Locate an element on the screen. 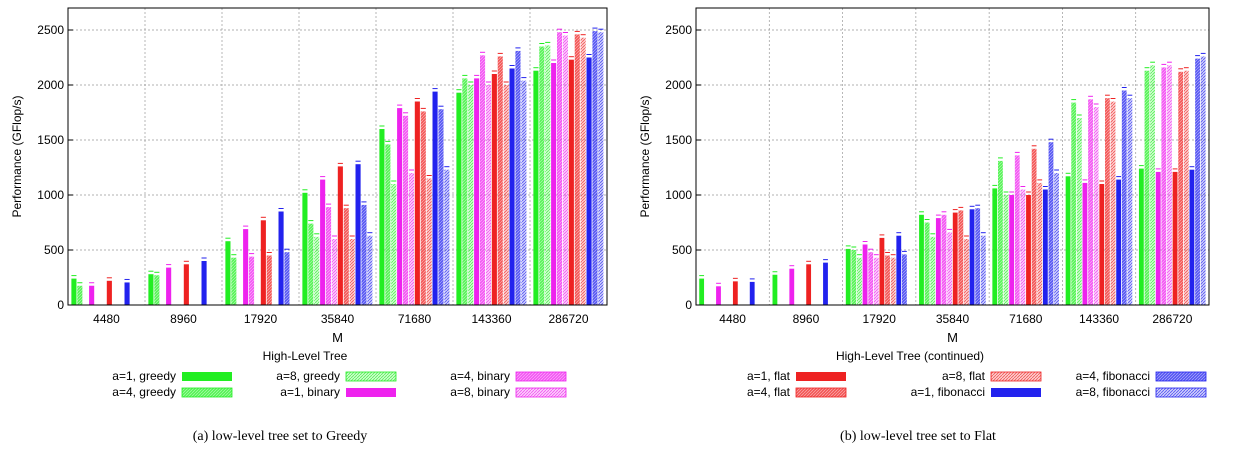  y-tick-label: 1000 is located at coordinates (50, 195).